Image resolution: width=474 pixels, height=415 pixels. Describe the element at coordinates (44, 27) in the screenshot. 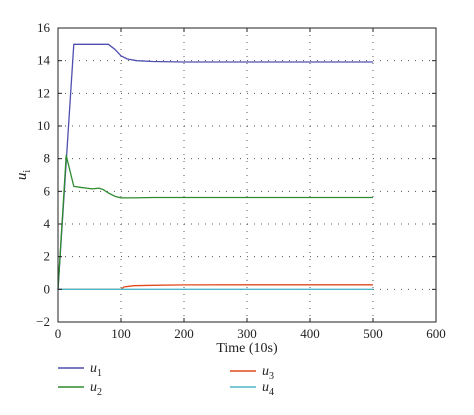

I see `y-tick-label: 16` at that location.